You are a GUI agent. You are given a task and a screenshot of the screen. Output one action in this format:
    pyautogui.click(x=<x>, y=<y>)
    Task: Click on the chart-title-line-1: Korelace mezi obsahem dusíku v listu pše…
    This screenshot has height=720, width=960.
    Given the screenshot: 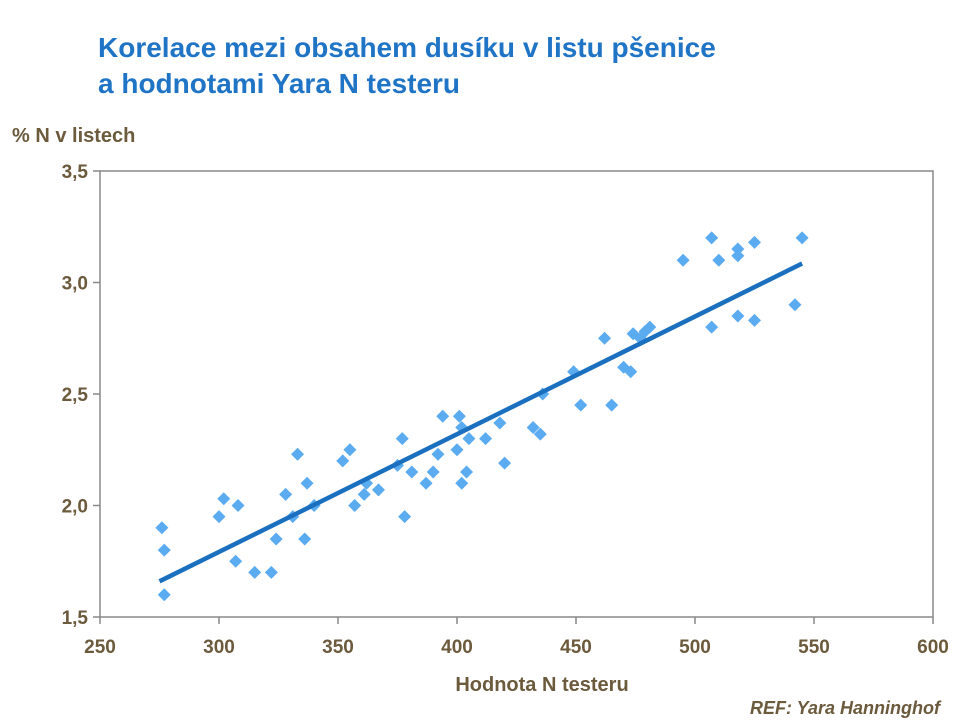 What is the action you would take?
    pyautogui.click(x=407, y=47)
    